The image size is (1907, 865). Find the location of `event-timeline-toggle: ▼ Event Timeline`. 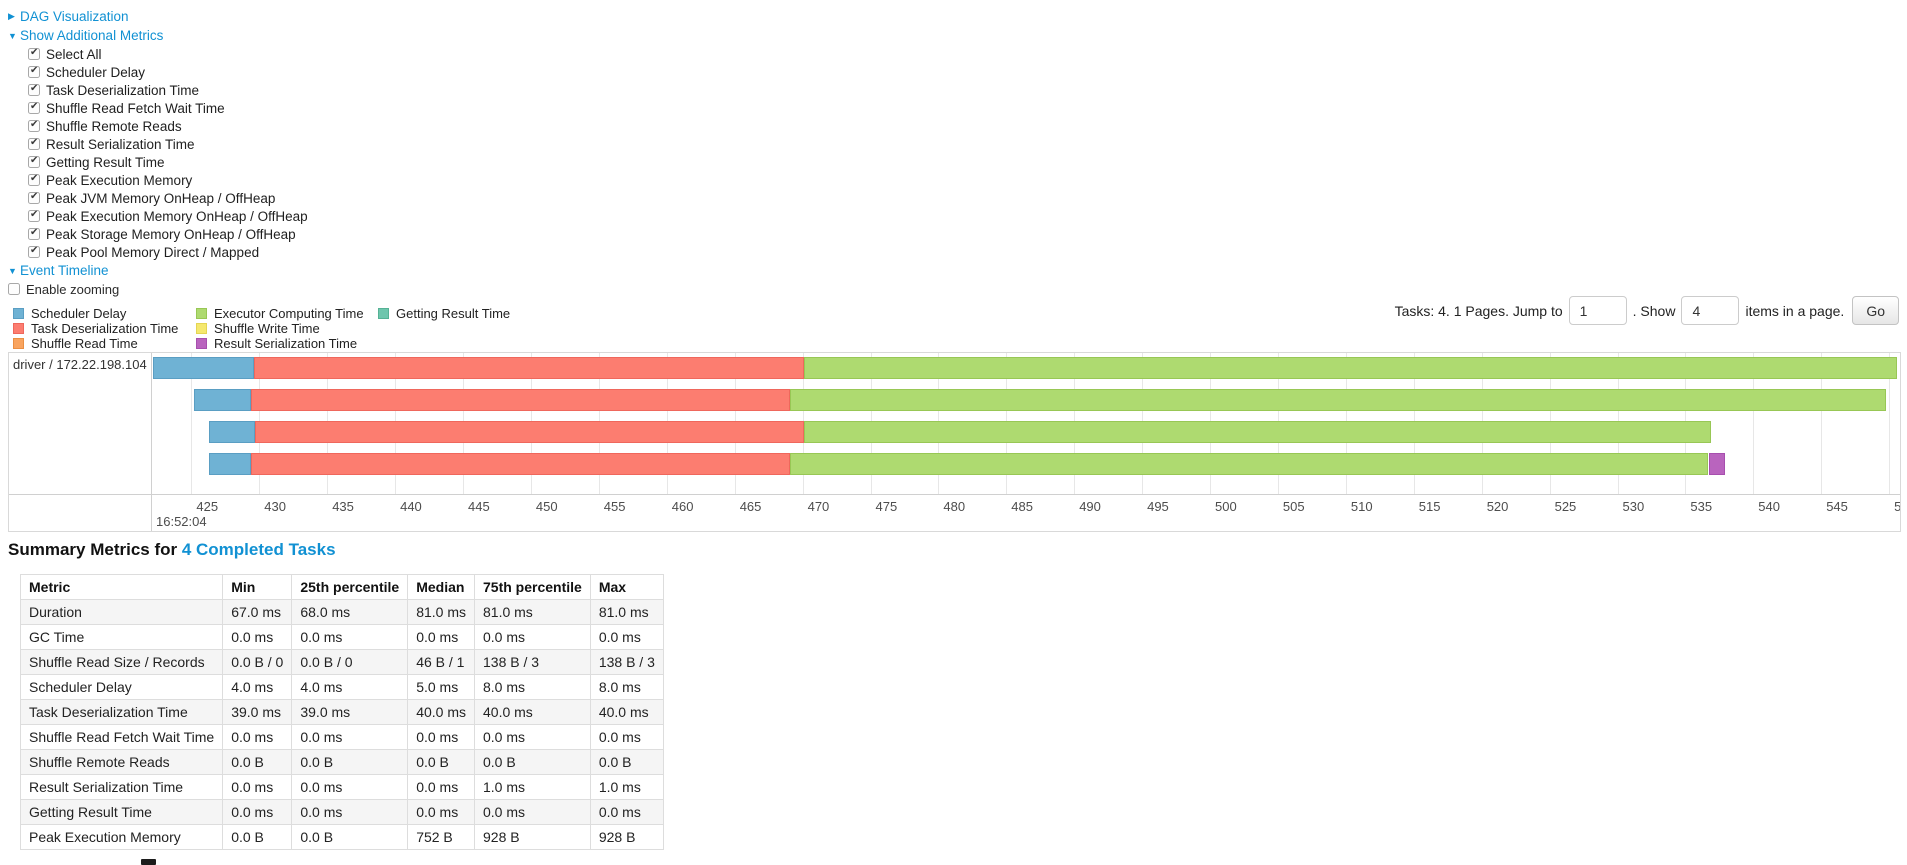

event-timeline-toggle: ▼ Event Timeline is located at coordinates (158, 270).